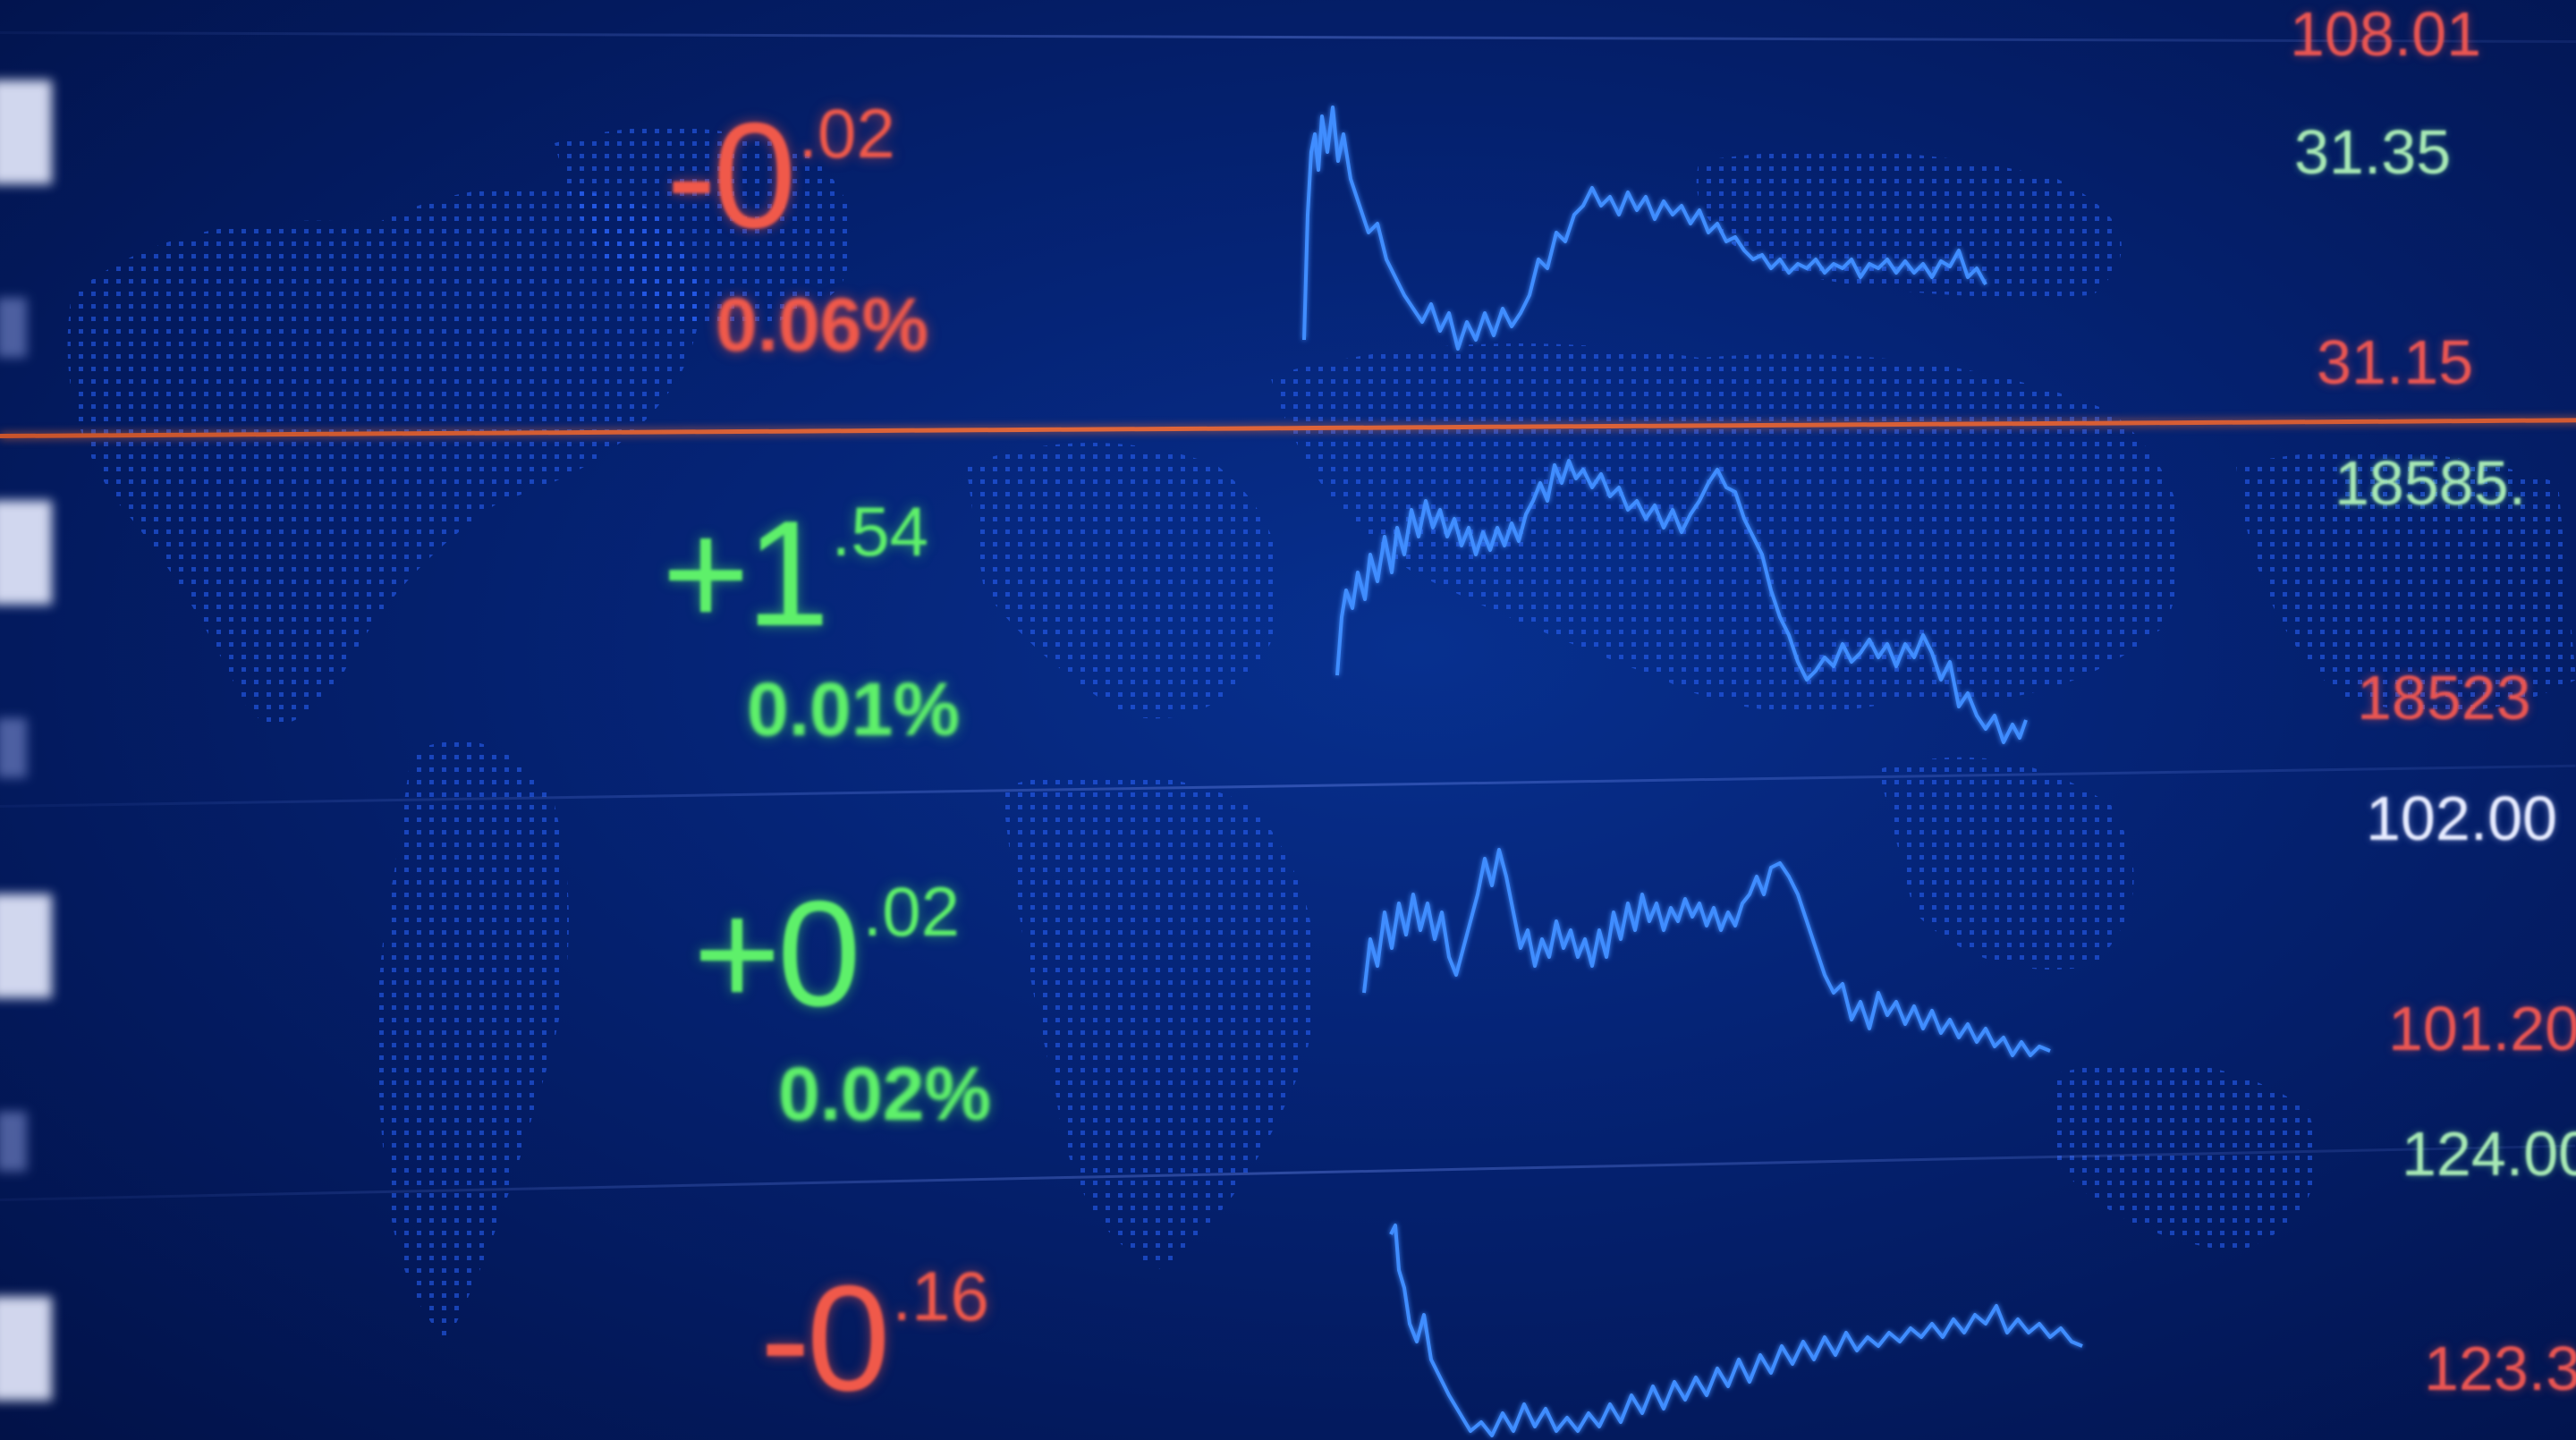 The height and width of the screenshot is (1440, 2576). I want to click on row-1-sparkline, so click(1644, 229).